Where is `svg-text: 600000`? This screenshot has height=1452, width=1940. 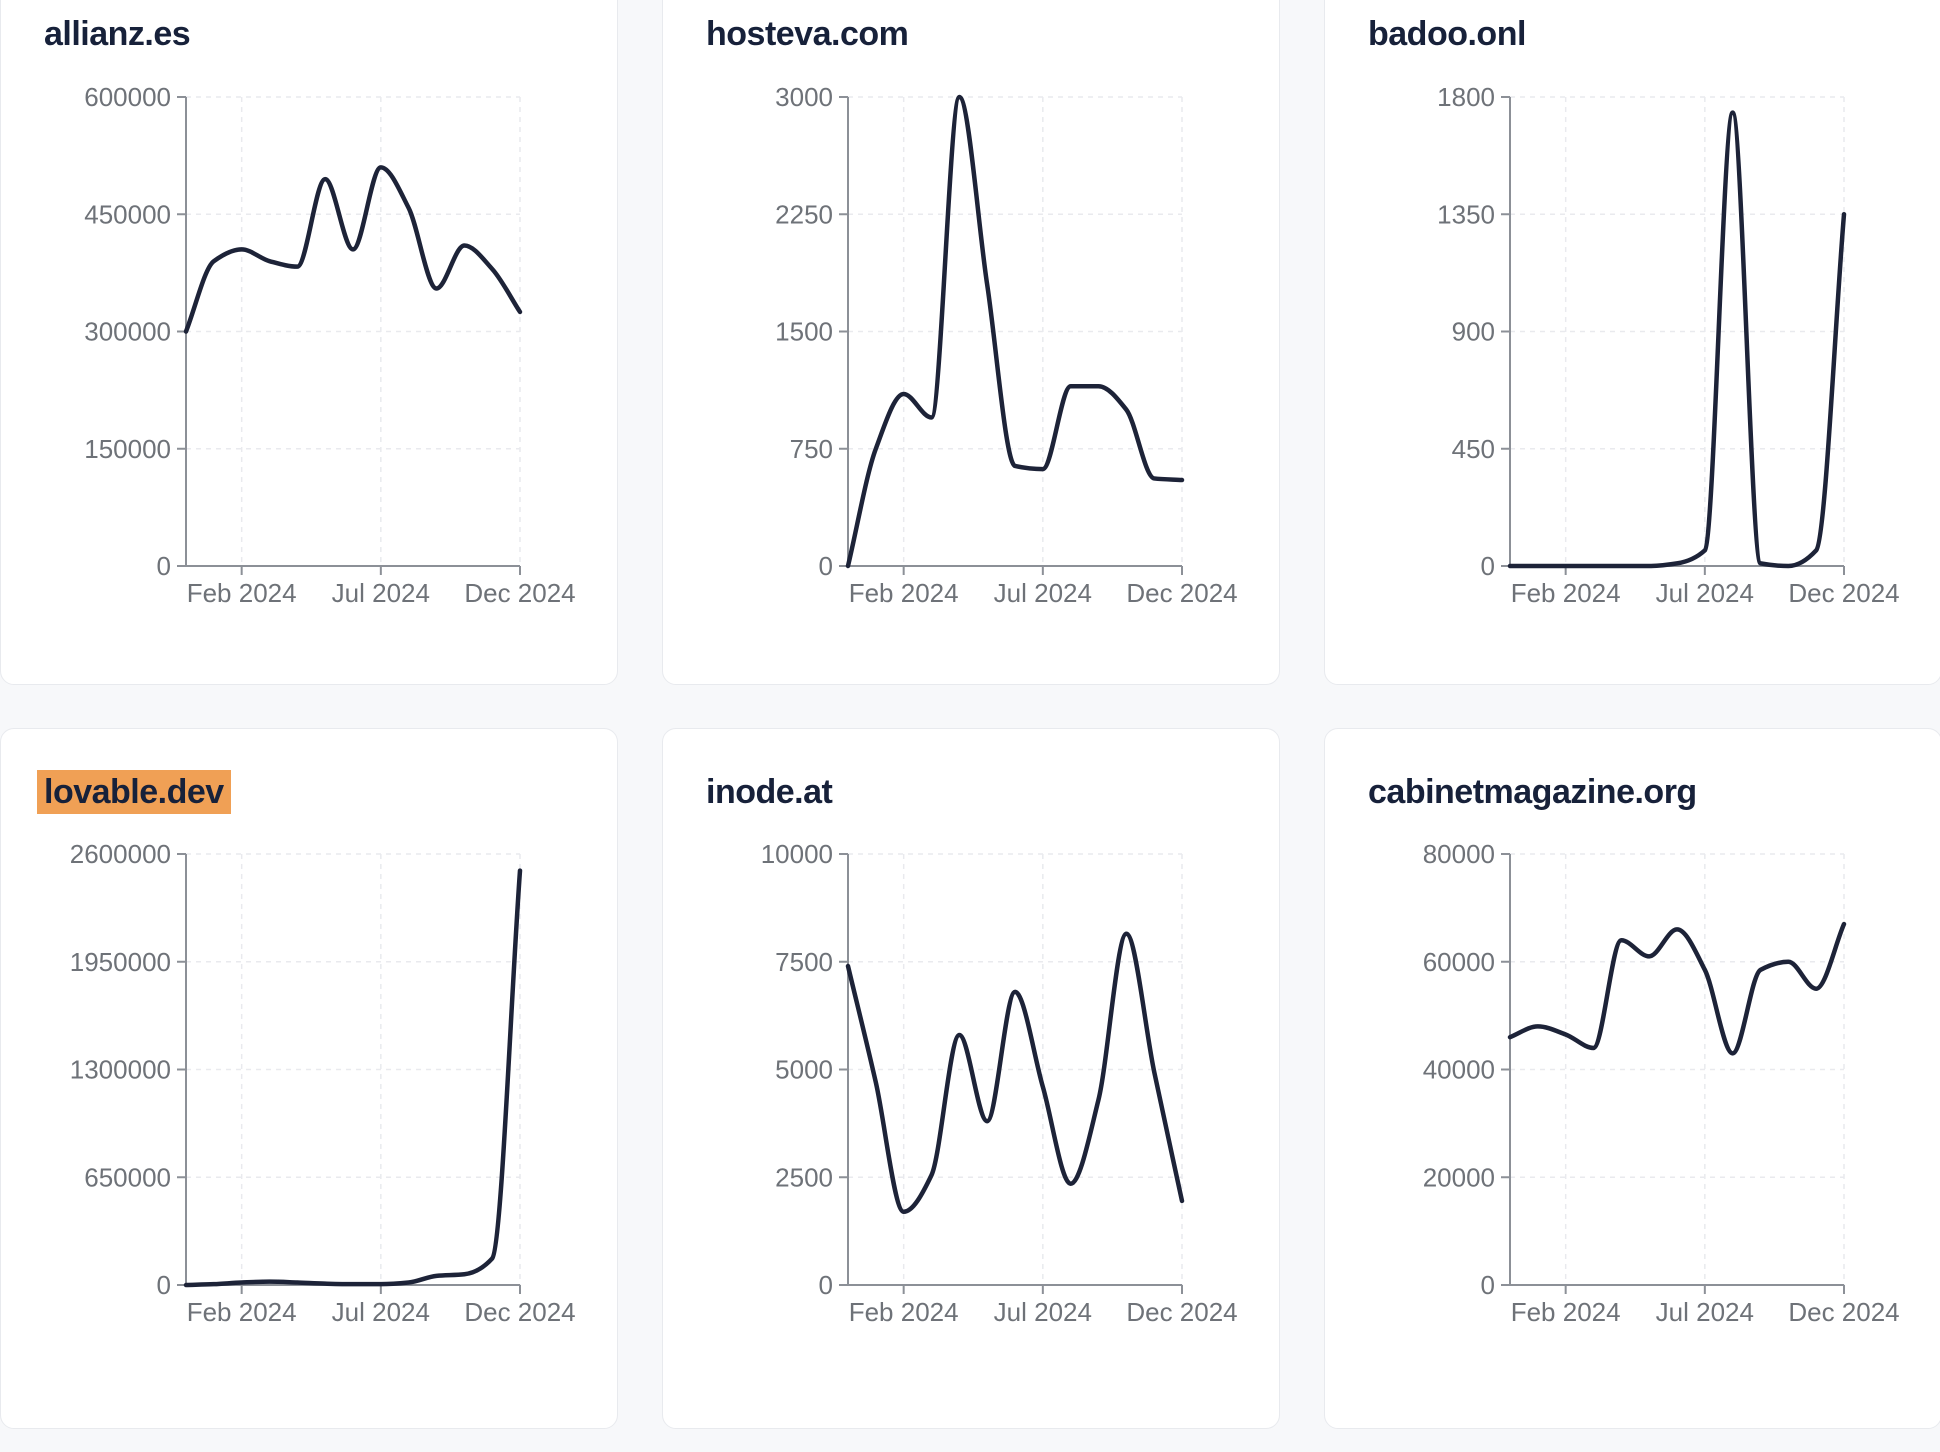
svg-text: 600000 is located at coordinates (127, 97).